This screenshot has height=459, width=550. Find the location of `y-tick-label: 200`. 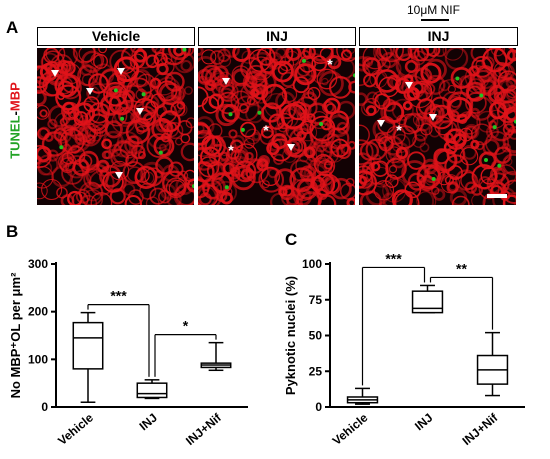

y-tick-label: 200 is located at coordinates (38, 312).